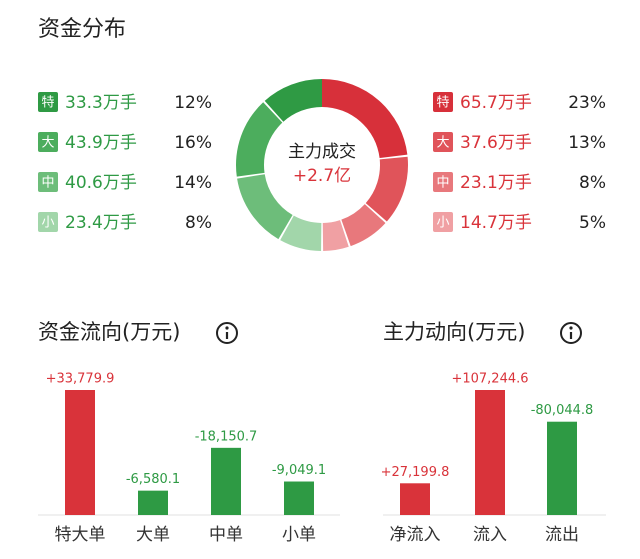  I want to click on legend-amount: 43.9万手, so click(101, 143).